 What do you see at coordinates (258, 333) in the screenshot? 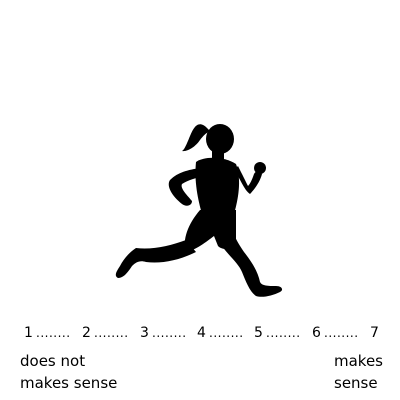
I see `scale-point-5: 5` at bounding box center [258, 333].